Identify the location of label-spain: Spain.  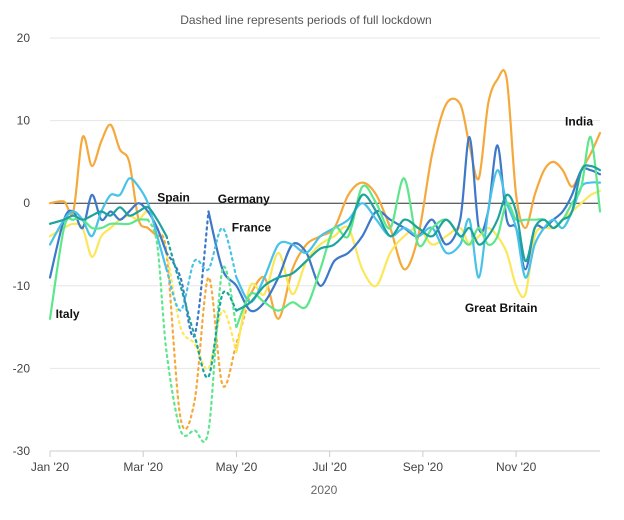
(173, 198).